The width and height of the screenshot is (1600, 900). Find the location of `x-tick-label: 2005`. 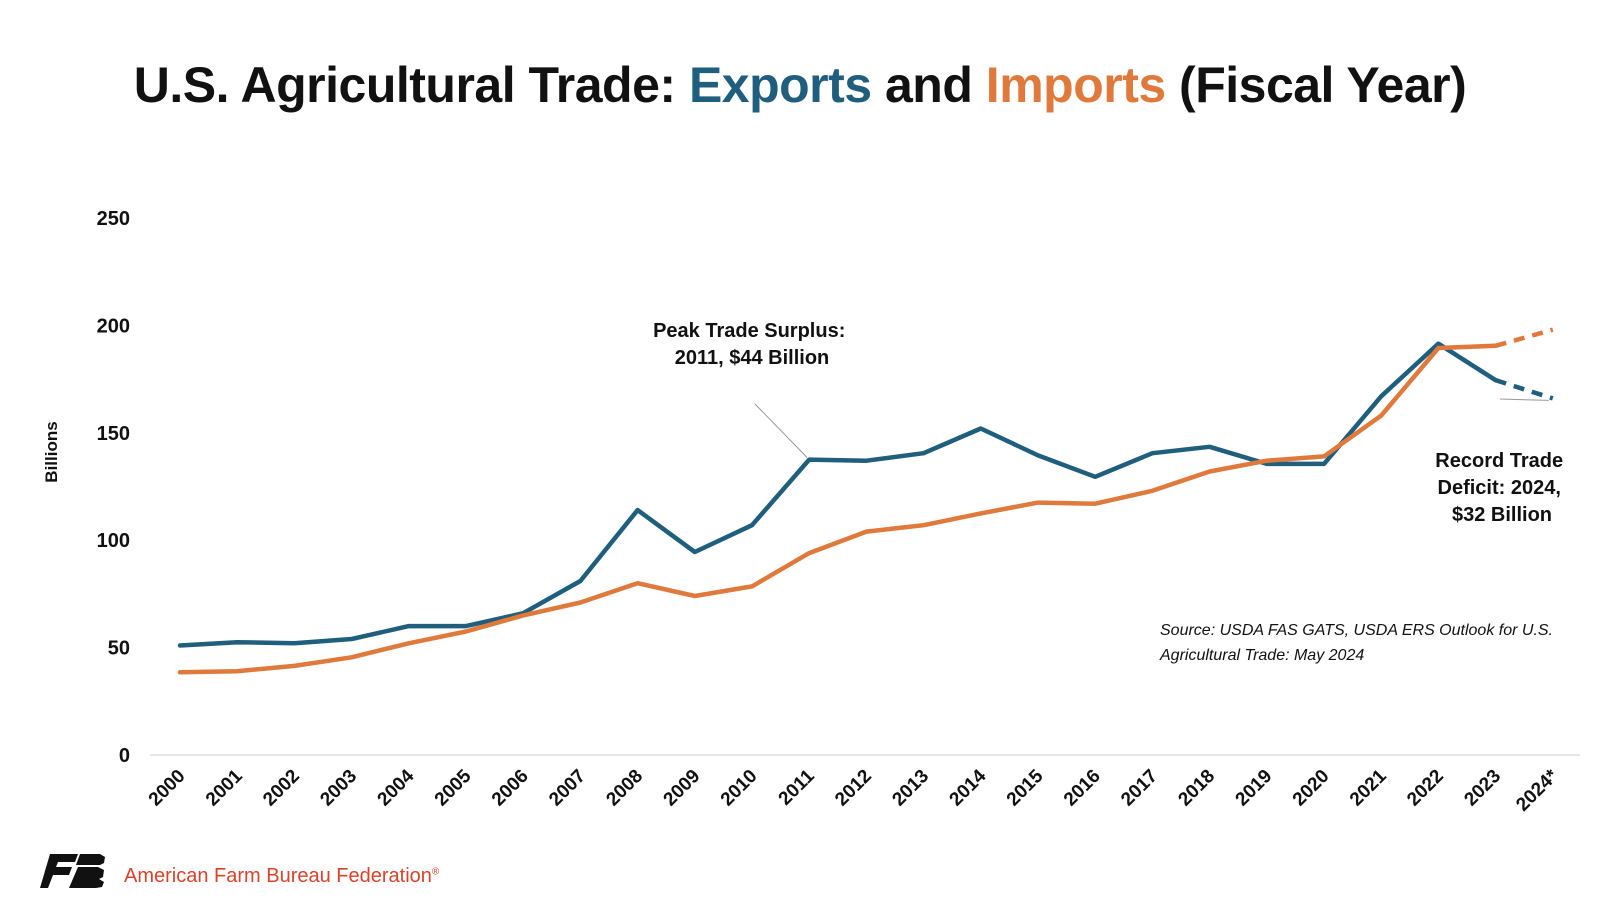

x-tick-label: 2005 is located at coordinates (453, 787).